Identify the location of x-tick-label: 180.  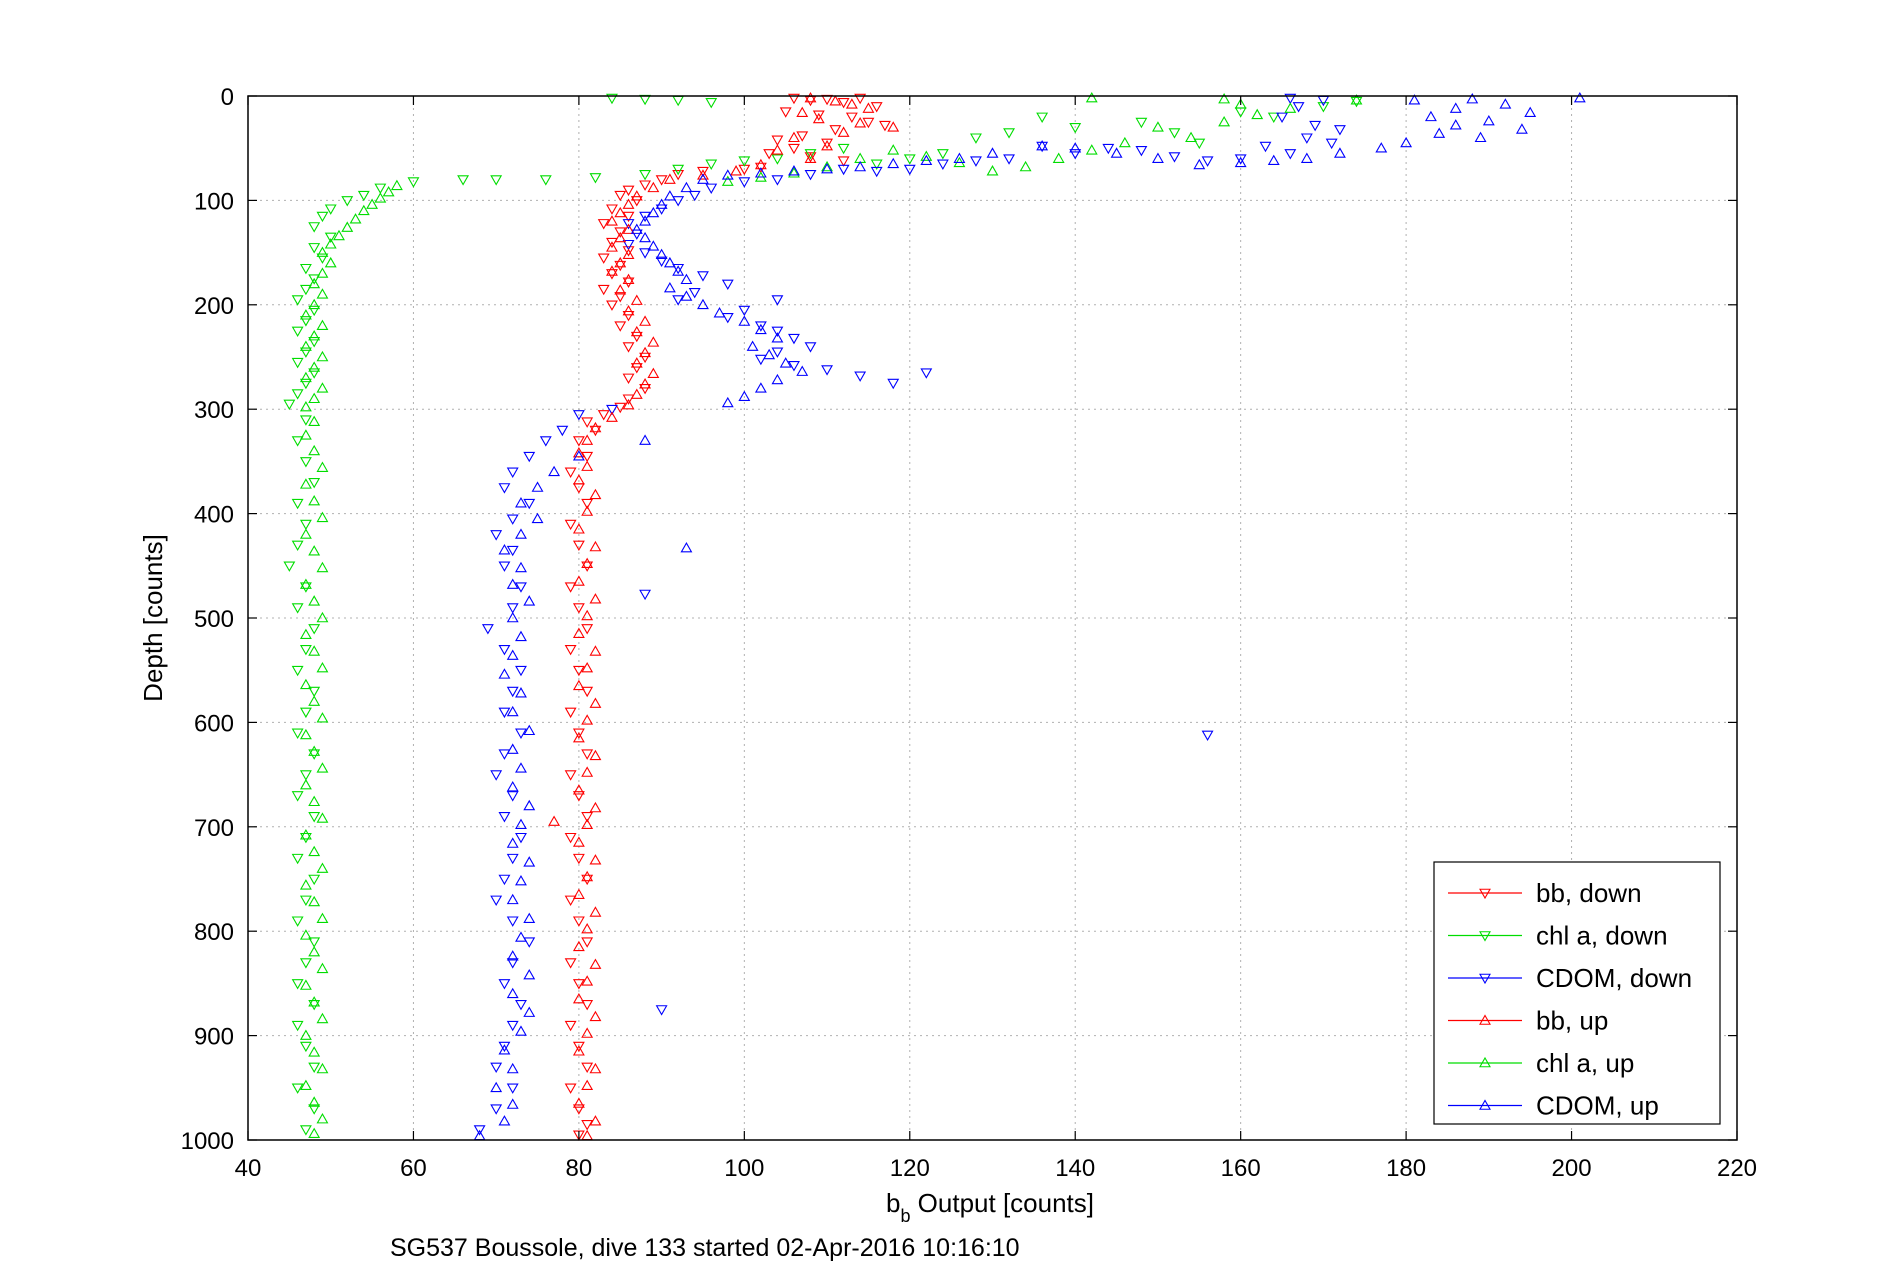
(1406, 1168).